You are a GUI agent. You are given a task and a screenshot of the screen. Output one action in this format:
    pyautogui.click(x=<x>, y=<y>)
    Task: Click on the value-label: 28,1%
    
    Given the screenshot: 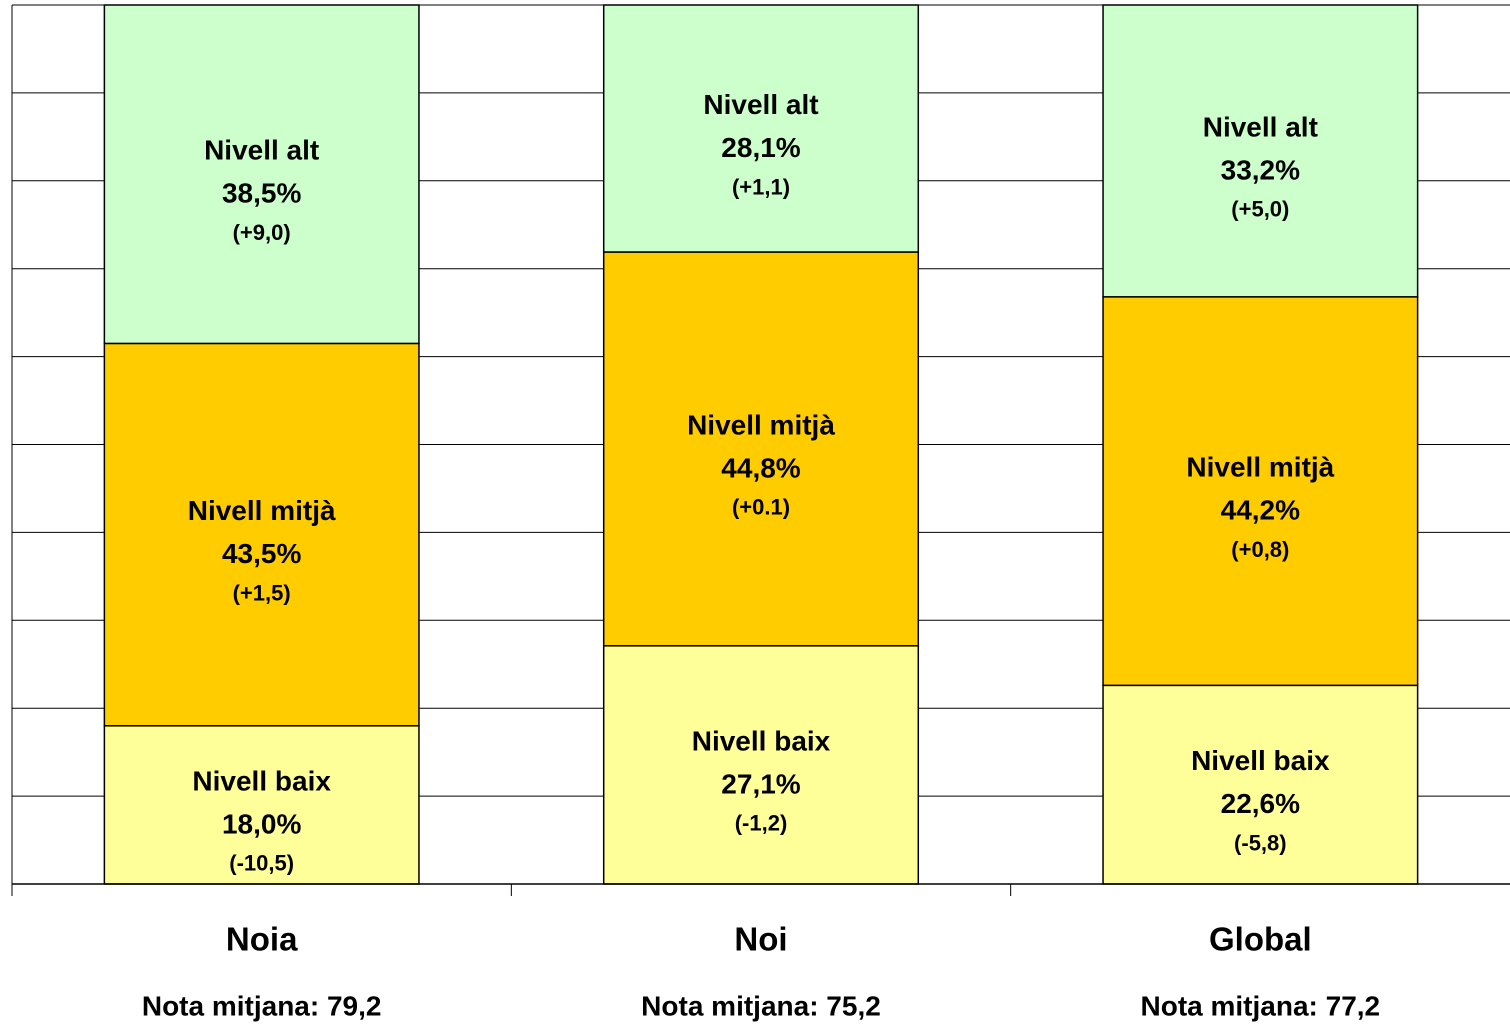 What is the action you would take?
    pyautogui.click(x=760, y=147)
    